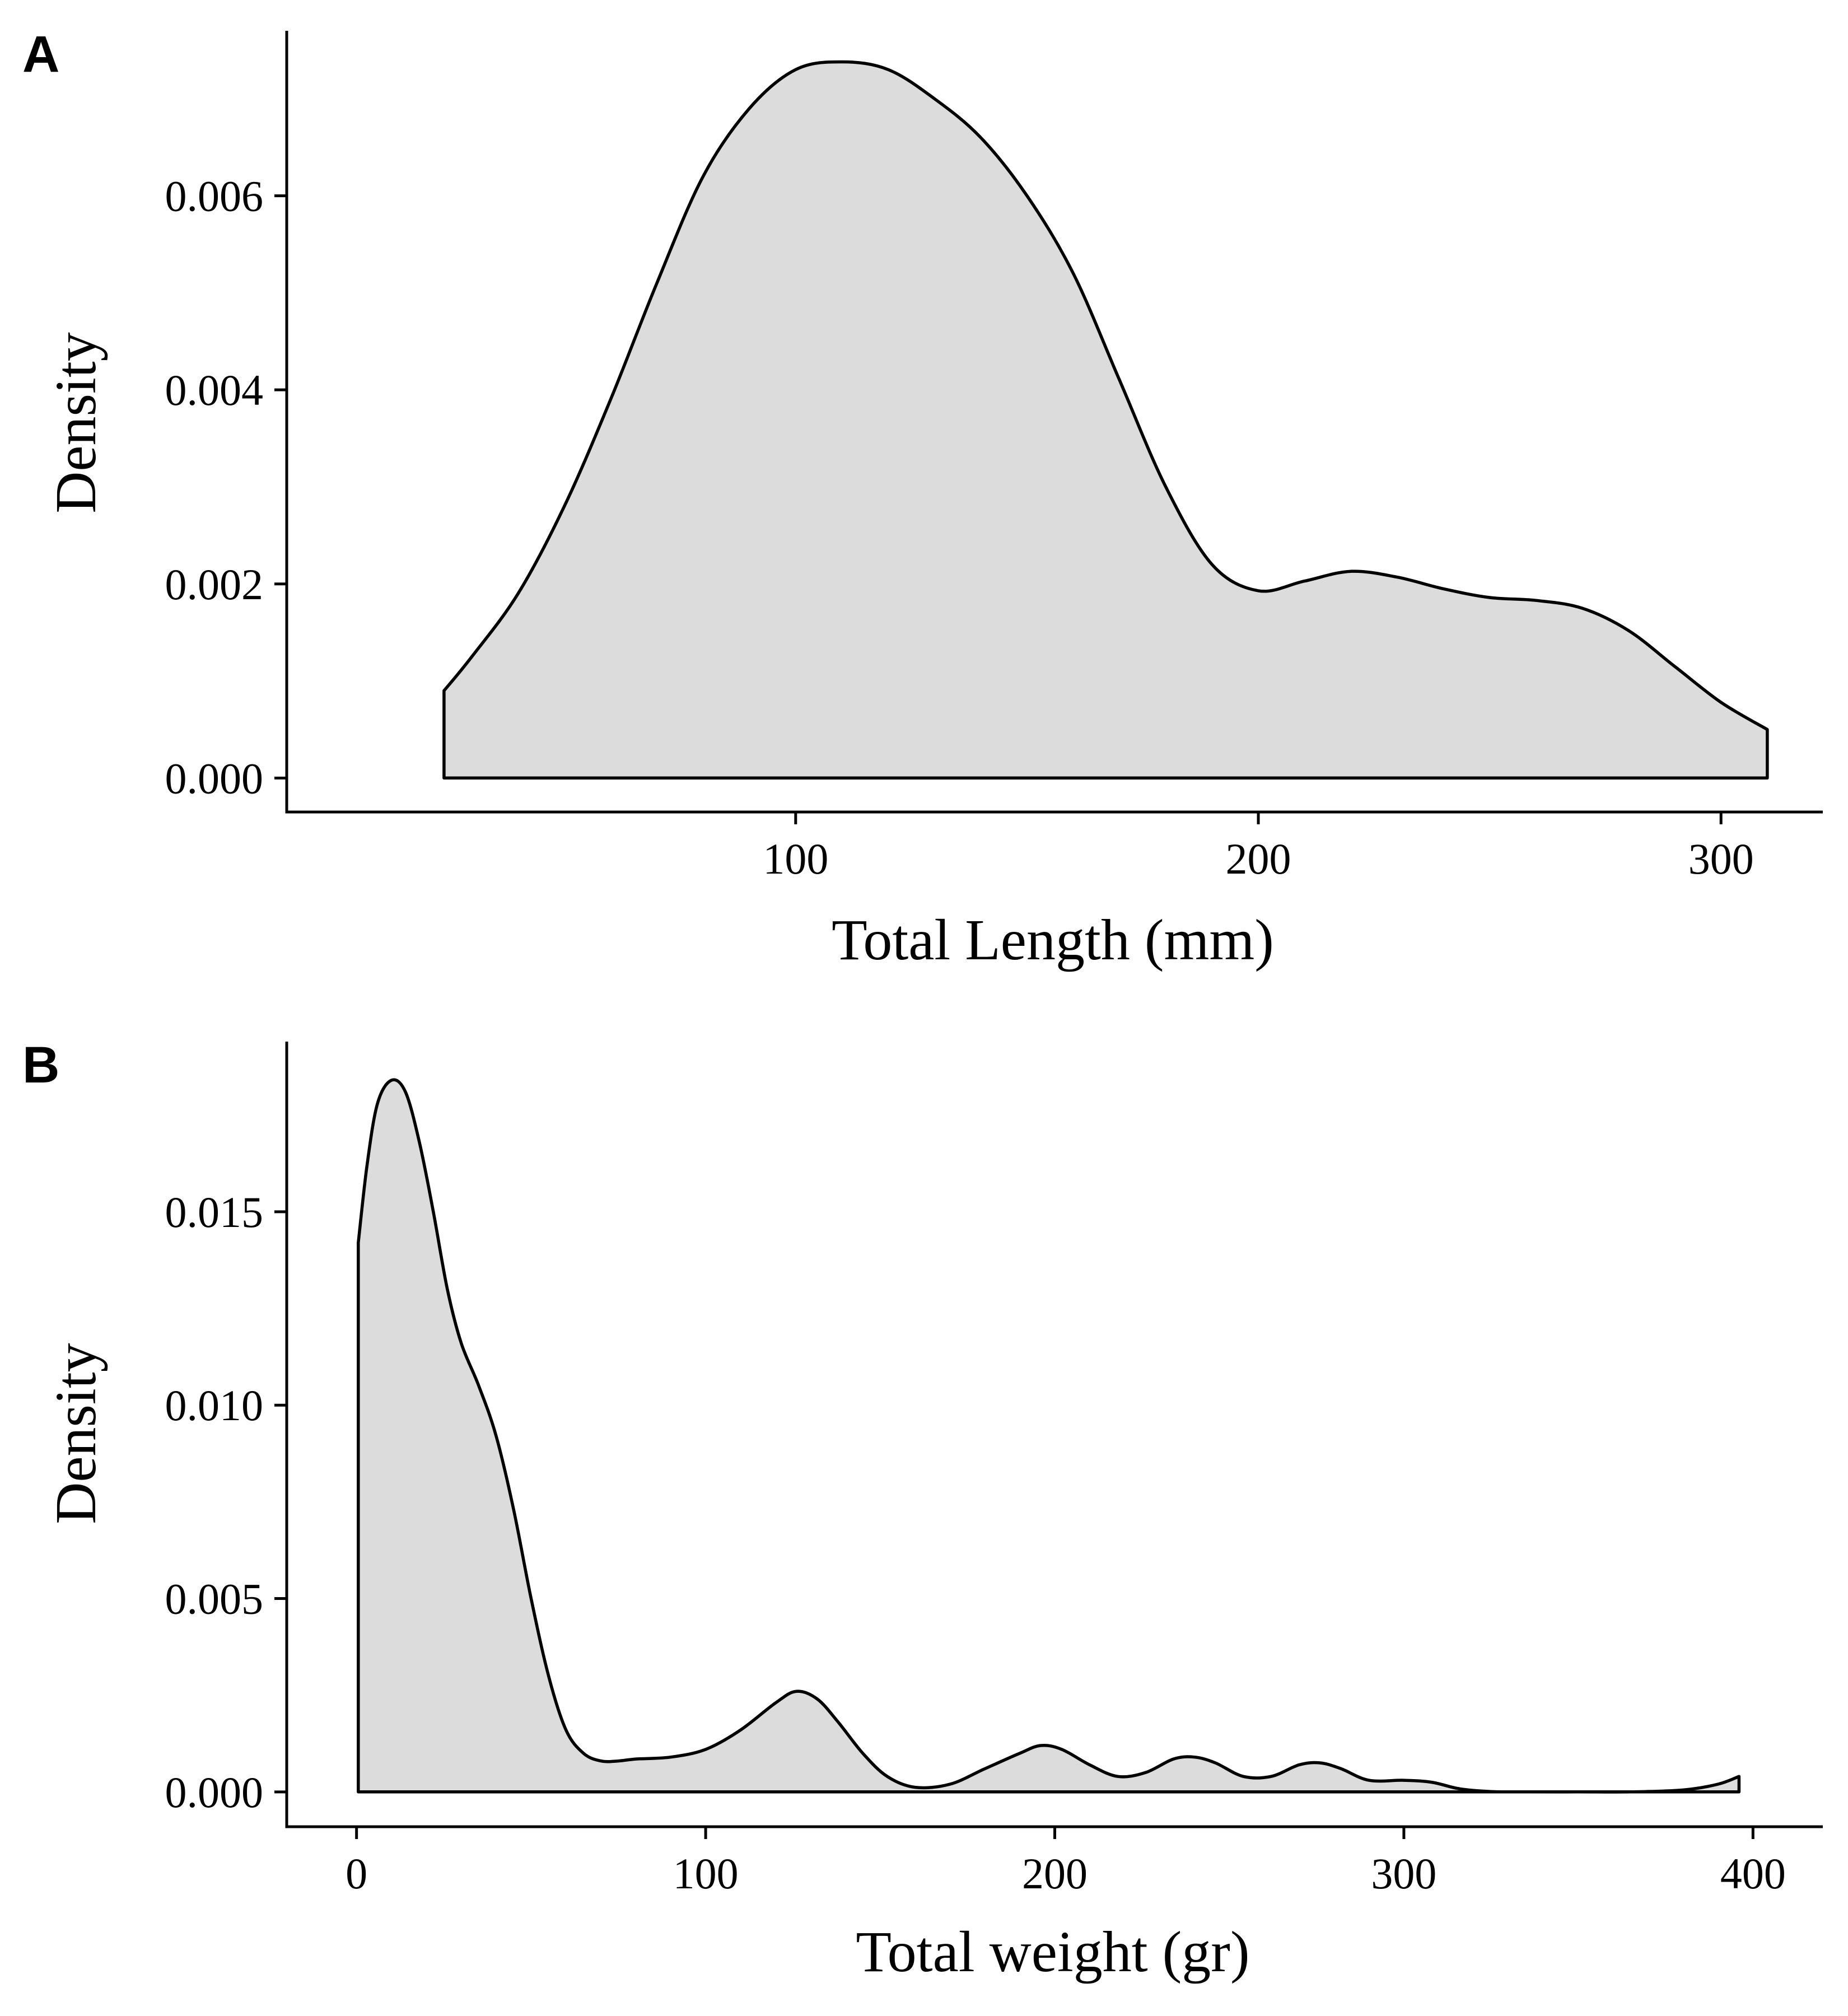 The height and width of the screenshot is (2016, 1848). Describe the element at coordinates (215, 584) in the screenshot. I see `y-tick-label: 0.002` at that location.